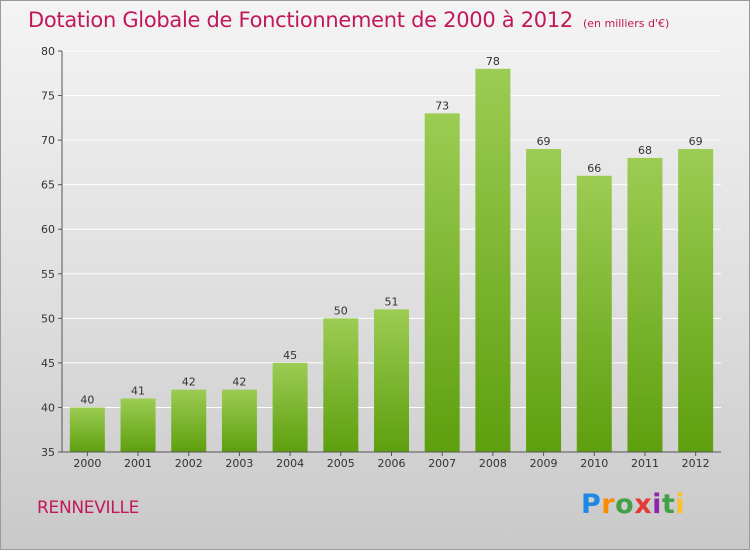  I want to click on x-tick-label: 2002, so click(189, 463).